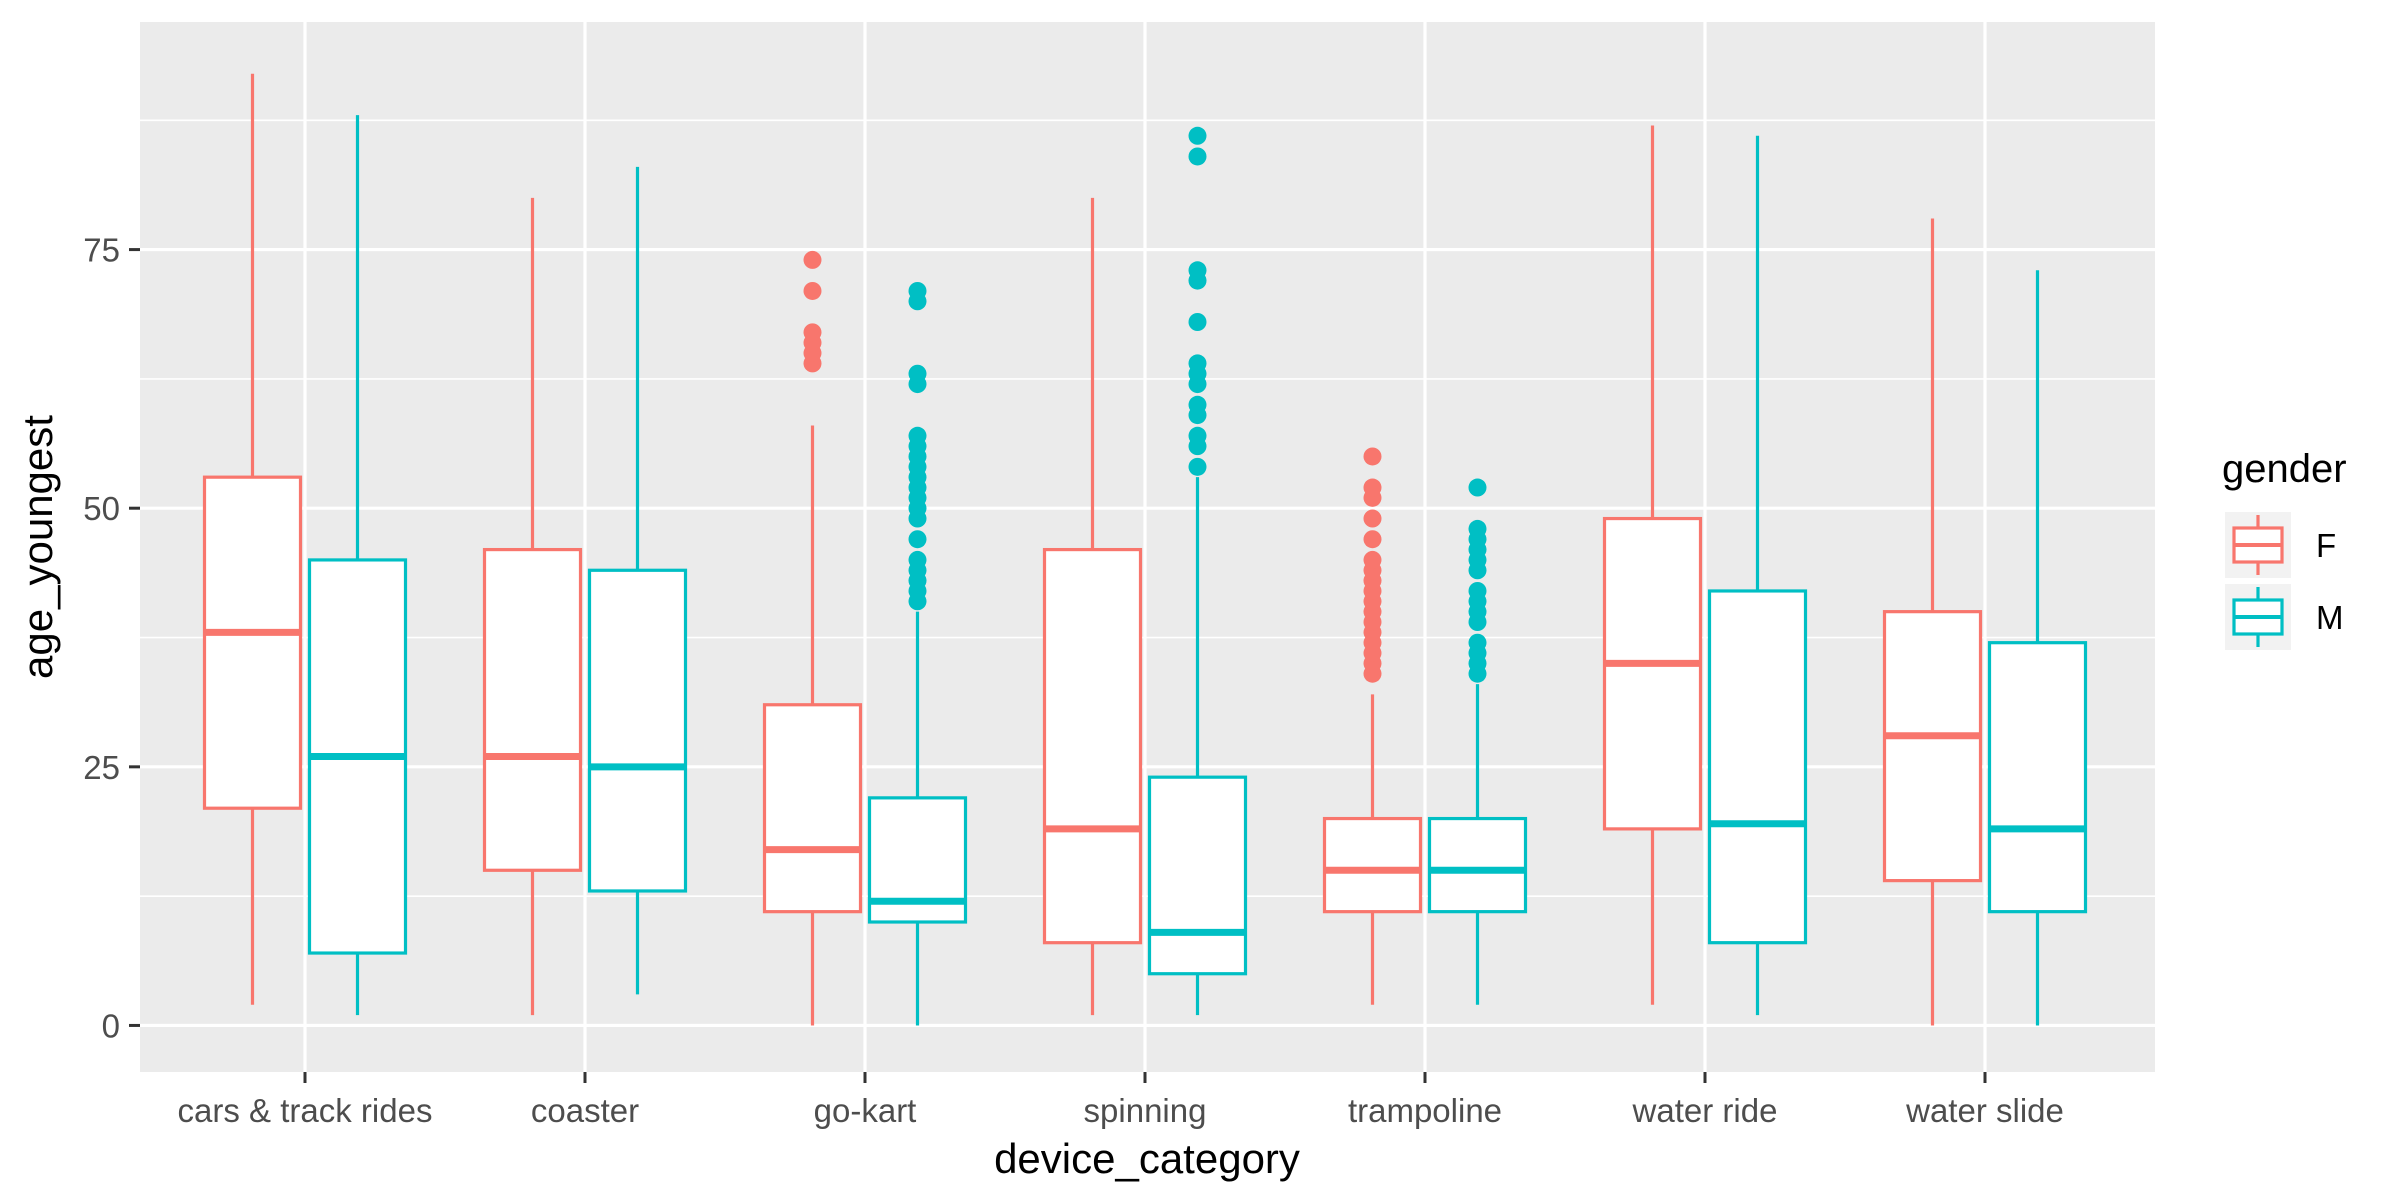 Image resolution: width=2400 pixels, height=1200 pixels. I want to click on x-tick-label: coaster, so click(585, 1110).